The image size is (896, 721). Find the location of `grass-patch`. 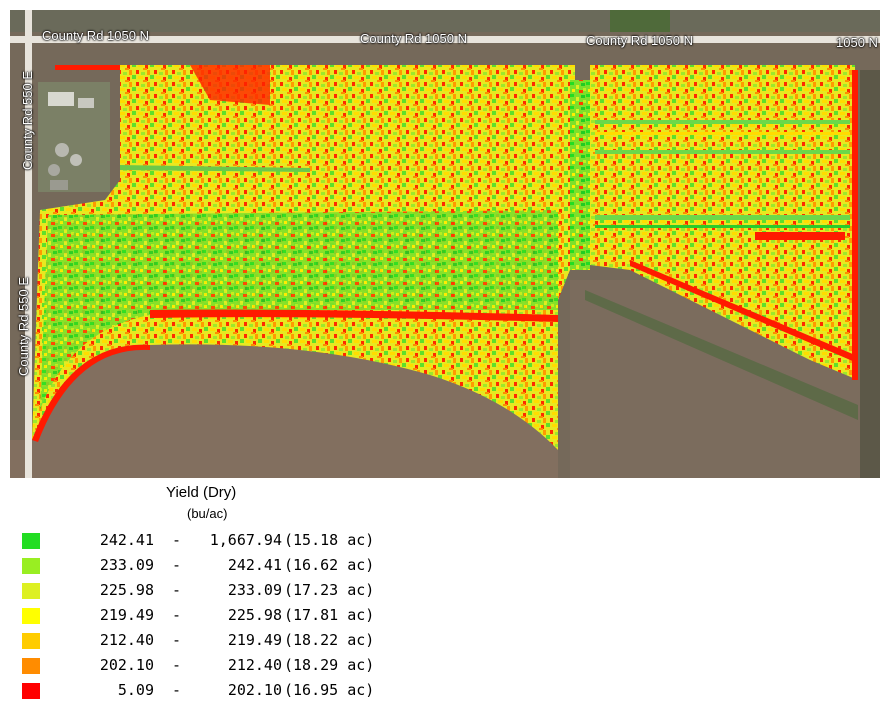

grass-patch is located at coordinates (640, 21).